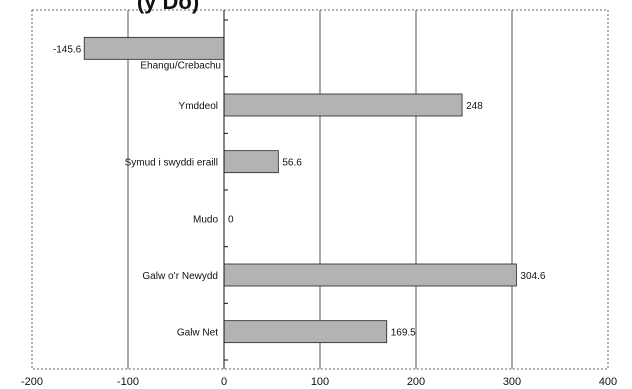 This screenshot has width=632, height=389. I want to click on value-label: 304.6, so click(532, 276).